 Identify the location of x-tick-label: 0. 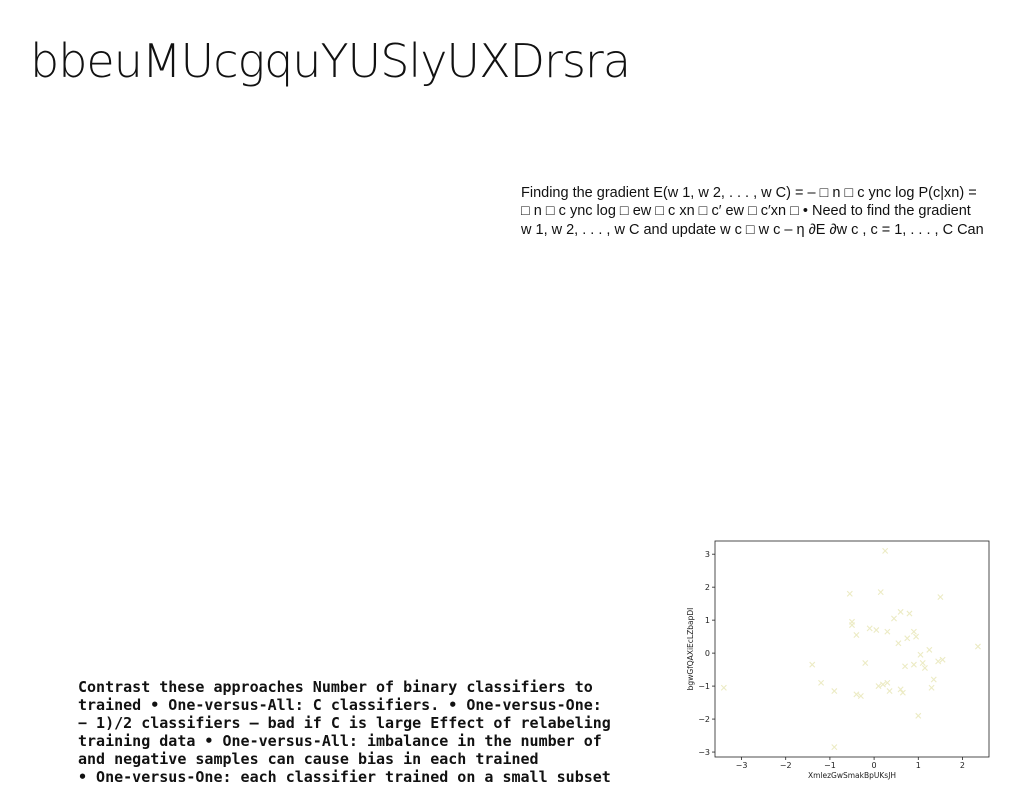
(874, 765).